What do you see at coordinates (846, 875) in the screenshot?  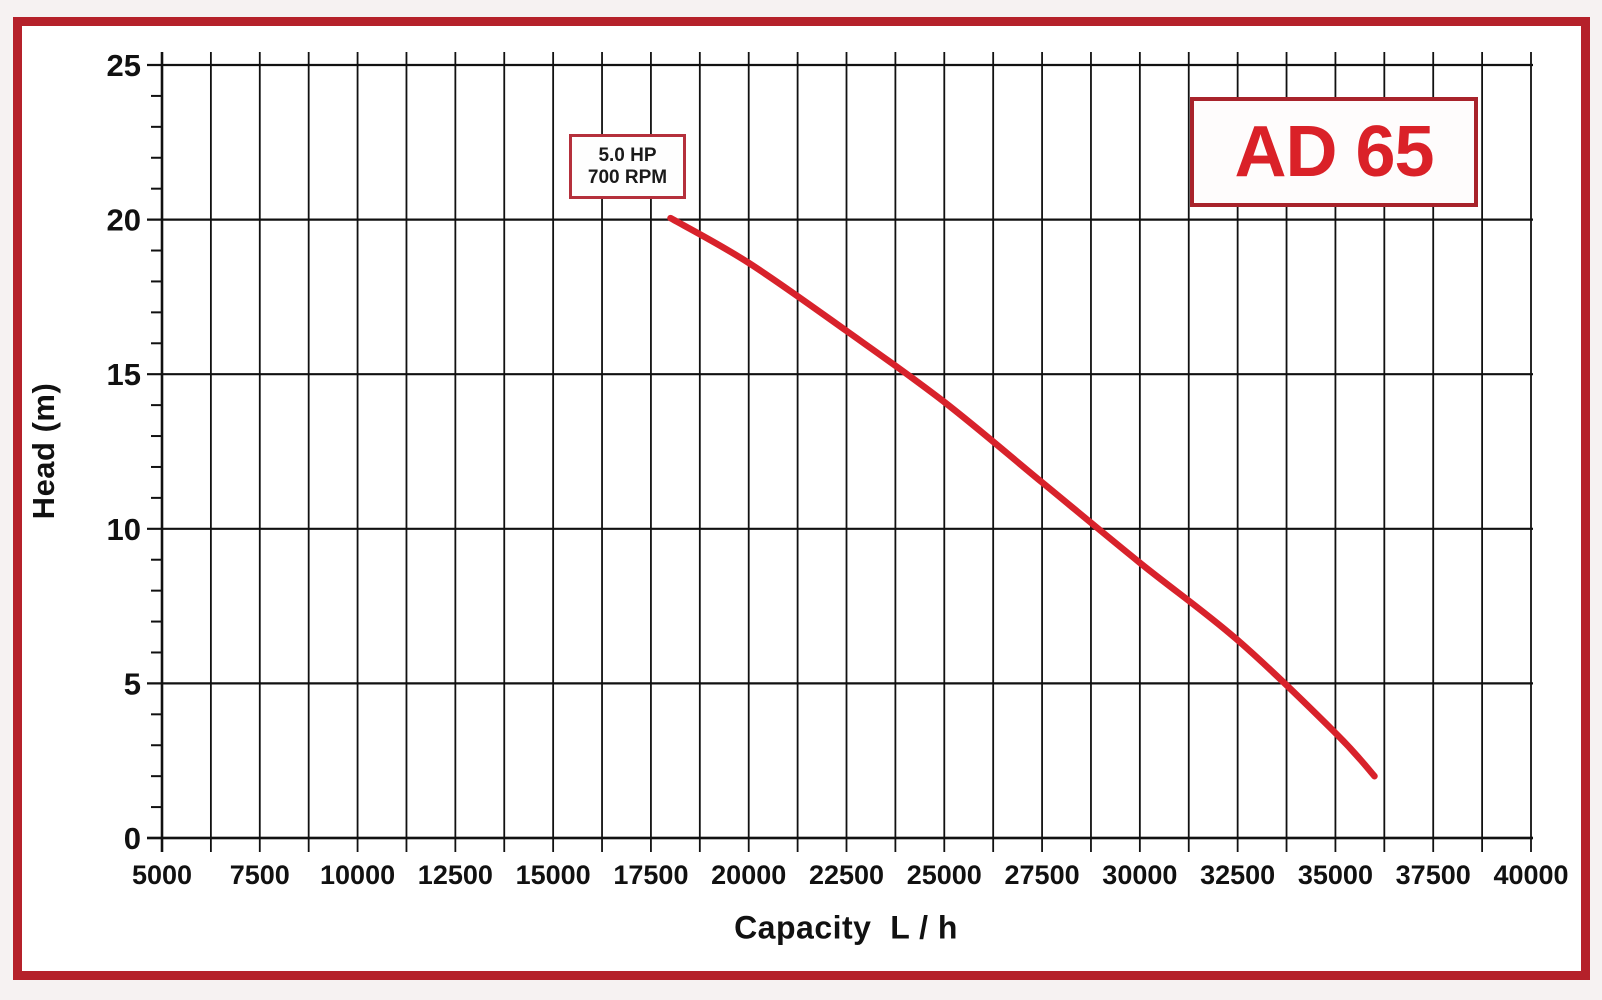 I see `x-tick-label: 22500` at bounding box center [846, 875].